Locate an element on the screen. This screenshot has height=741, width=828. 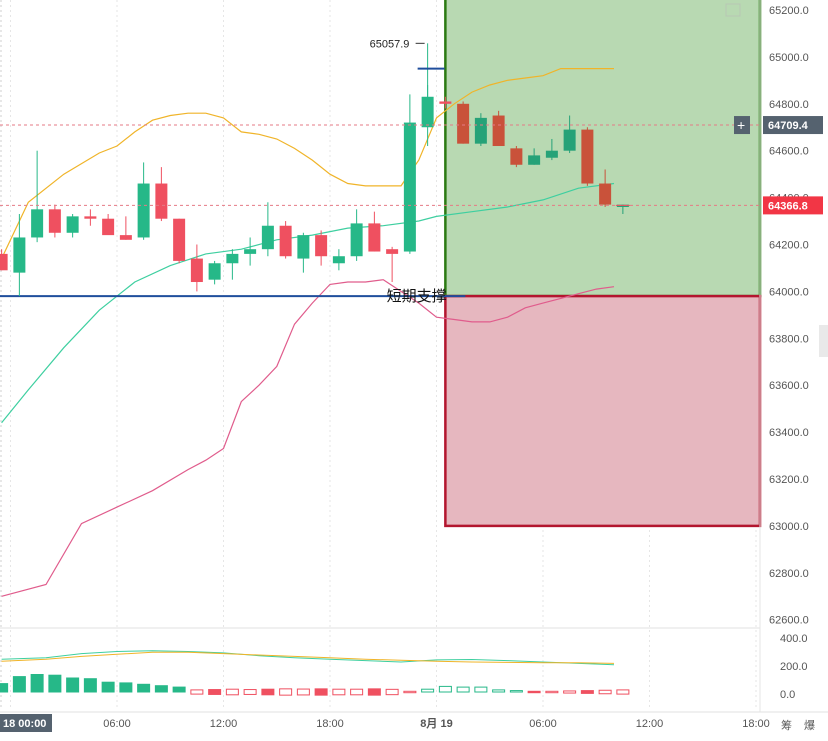
price-tick-label: 63000.0 is located at coordinates (789, 527).